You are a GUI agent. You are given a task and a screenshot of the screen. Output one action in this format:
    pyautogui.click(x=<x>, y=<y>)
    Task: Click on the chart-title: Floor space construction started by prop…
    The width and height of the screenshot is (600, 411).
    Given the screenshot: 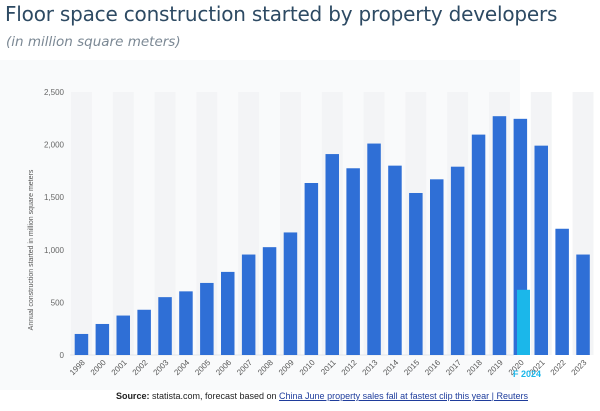 What is the action you would take?
    pyautogui.click(x=281, y=14)
    